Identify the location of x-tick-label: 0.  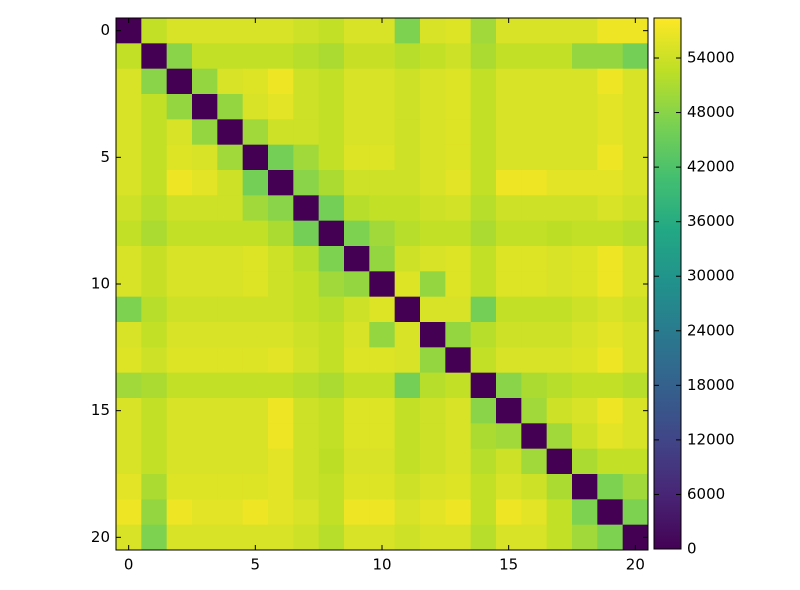
(129, 565).